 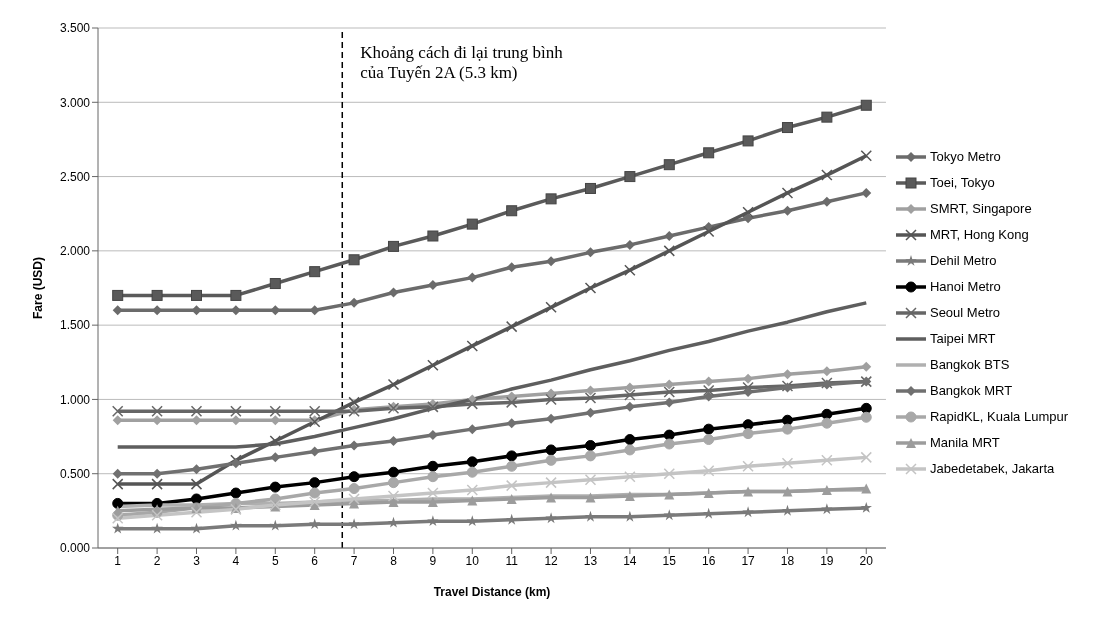 What do you see at coordinates (971, 391) in the screenshot?
I see `legend-label: Bangkok MRT` at bounding box center [971, 391].